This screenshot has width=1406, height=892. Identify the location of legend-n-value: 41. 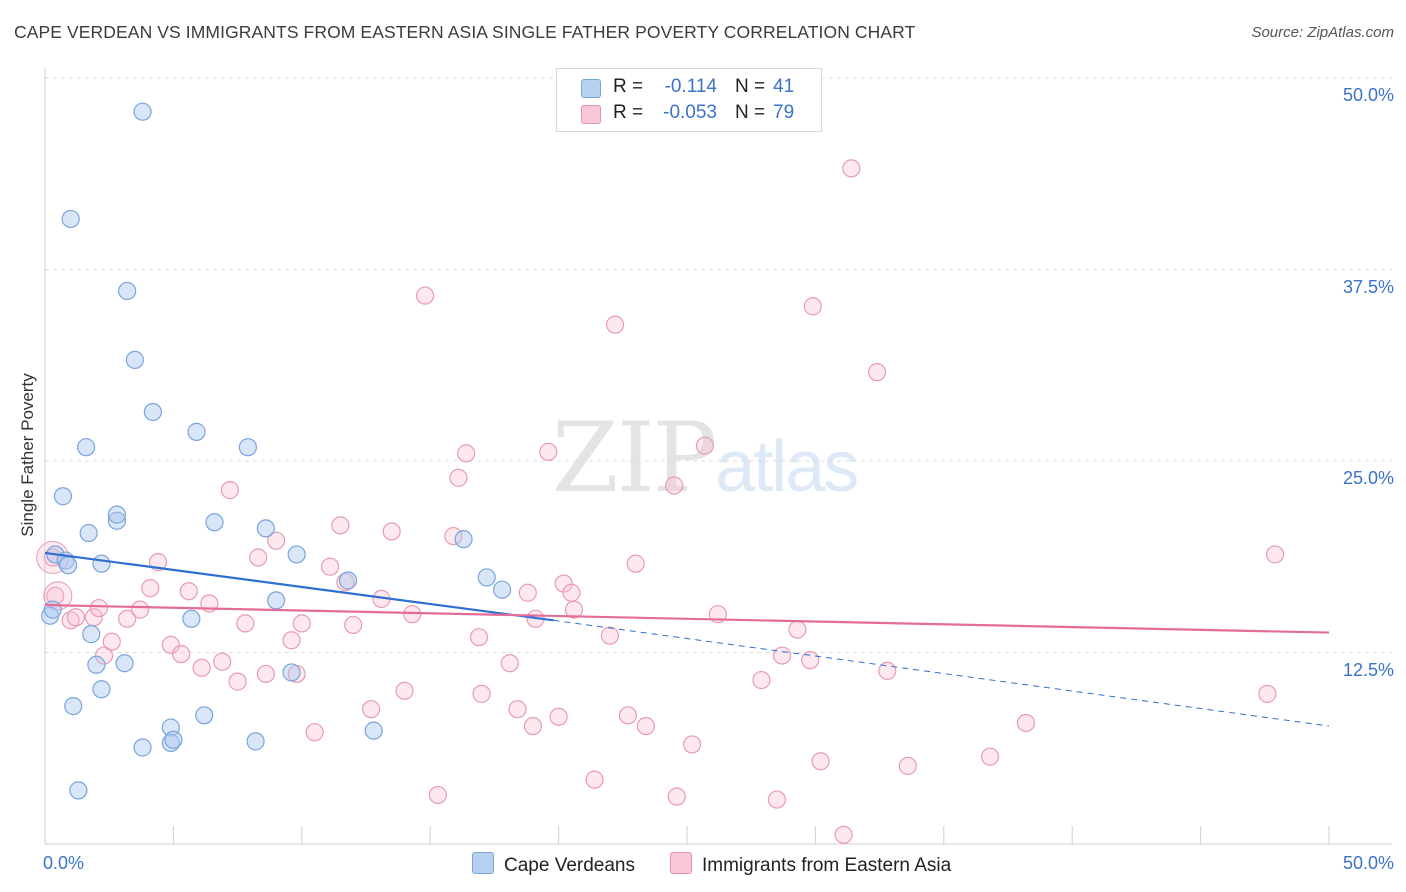
(784, 86).